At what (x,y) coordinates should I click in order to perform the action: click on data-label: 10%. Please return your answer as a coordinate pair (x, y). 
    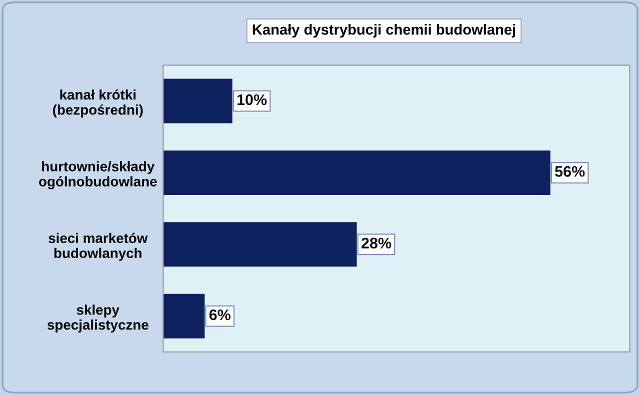
    Looking at the image, I should click on (252, 100).